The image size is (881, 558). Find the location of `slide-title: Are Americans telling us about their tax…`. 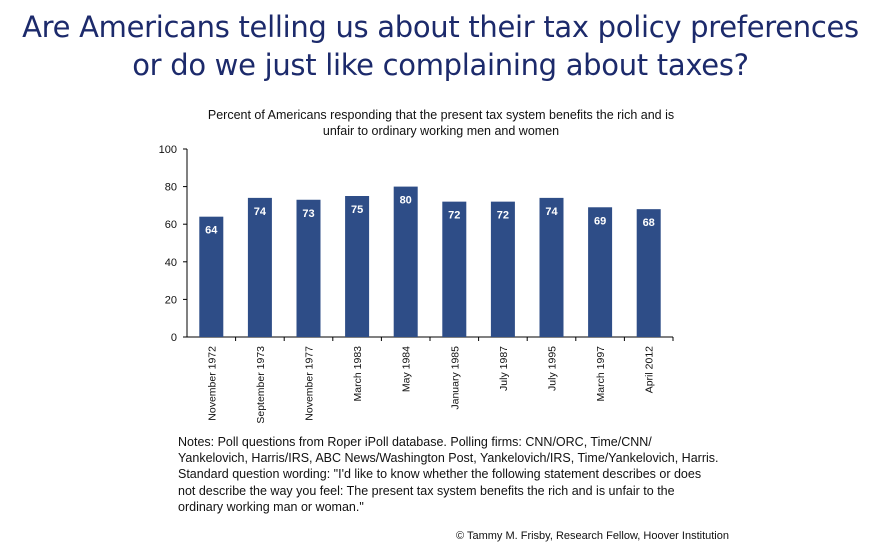

slide-title: Are Americans telling us about their tax… is located at coordinates (440, 46).